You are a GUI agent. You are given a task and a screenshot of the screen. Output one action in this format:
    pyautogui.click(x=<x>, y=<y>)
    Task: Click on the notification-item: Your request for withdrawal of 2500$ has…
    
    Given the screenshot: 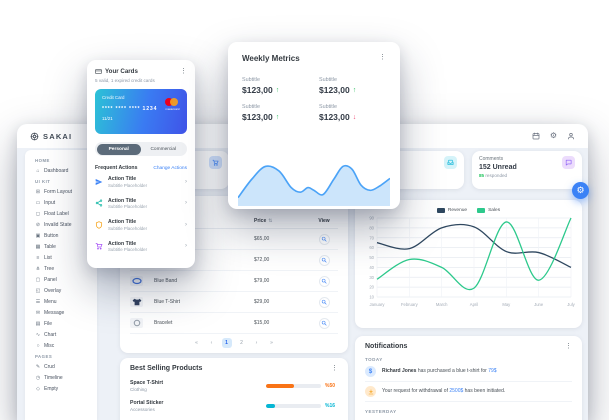 What is the action you would take?
    pyautogui.click(x=468, y=392)
    